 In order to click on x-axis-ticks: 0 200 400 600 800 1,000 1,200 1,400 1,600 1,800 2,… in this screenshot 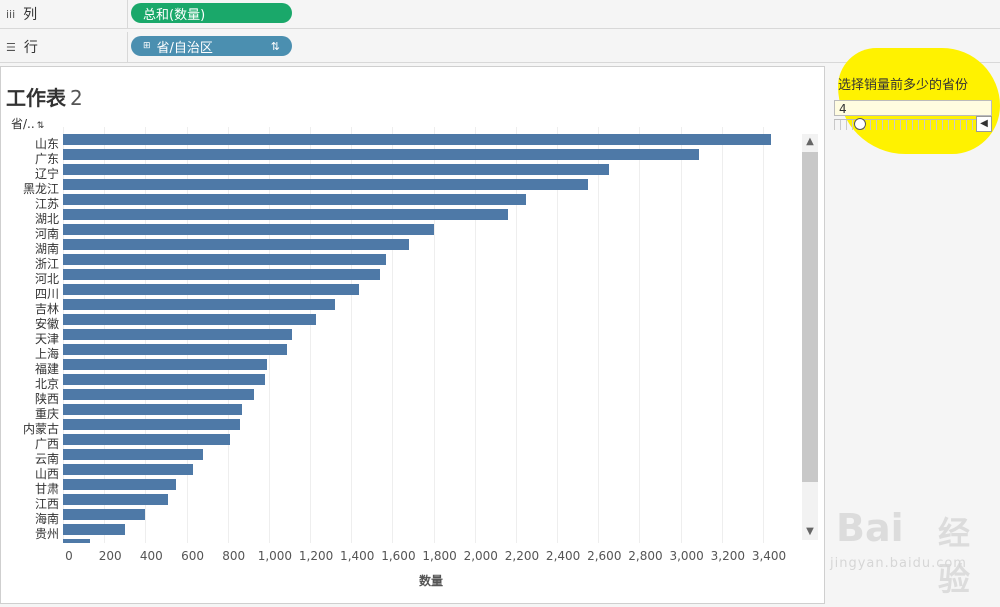, I will do `click(428, 558)`.